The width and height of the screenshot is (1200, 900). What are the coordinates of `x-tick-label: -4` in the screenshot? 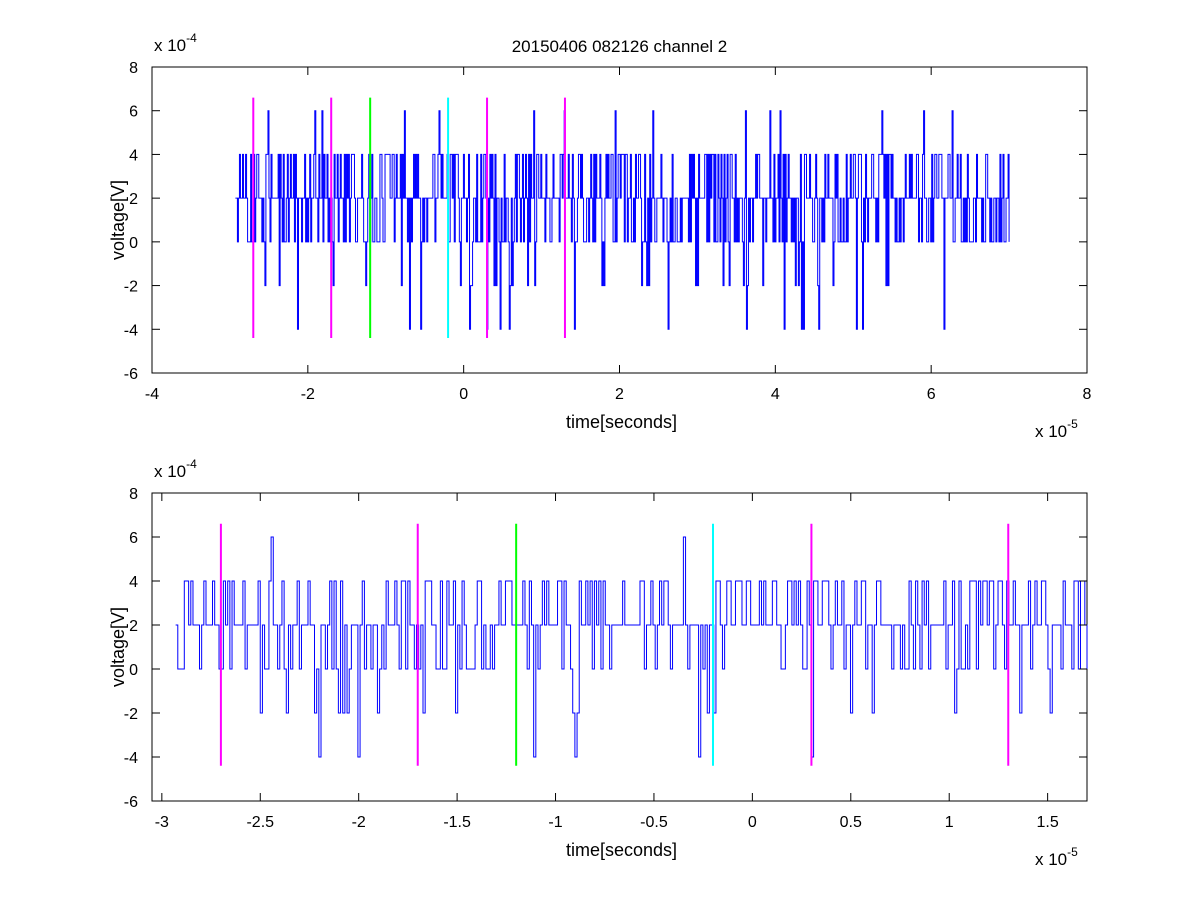 It's located at (152, 394).